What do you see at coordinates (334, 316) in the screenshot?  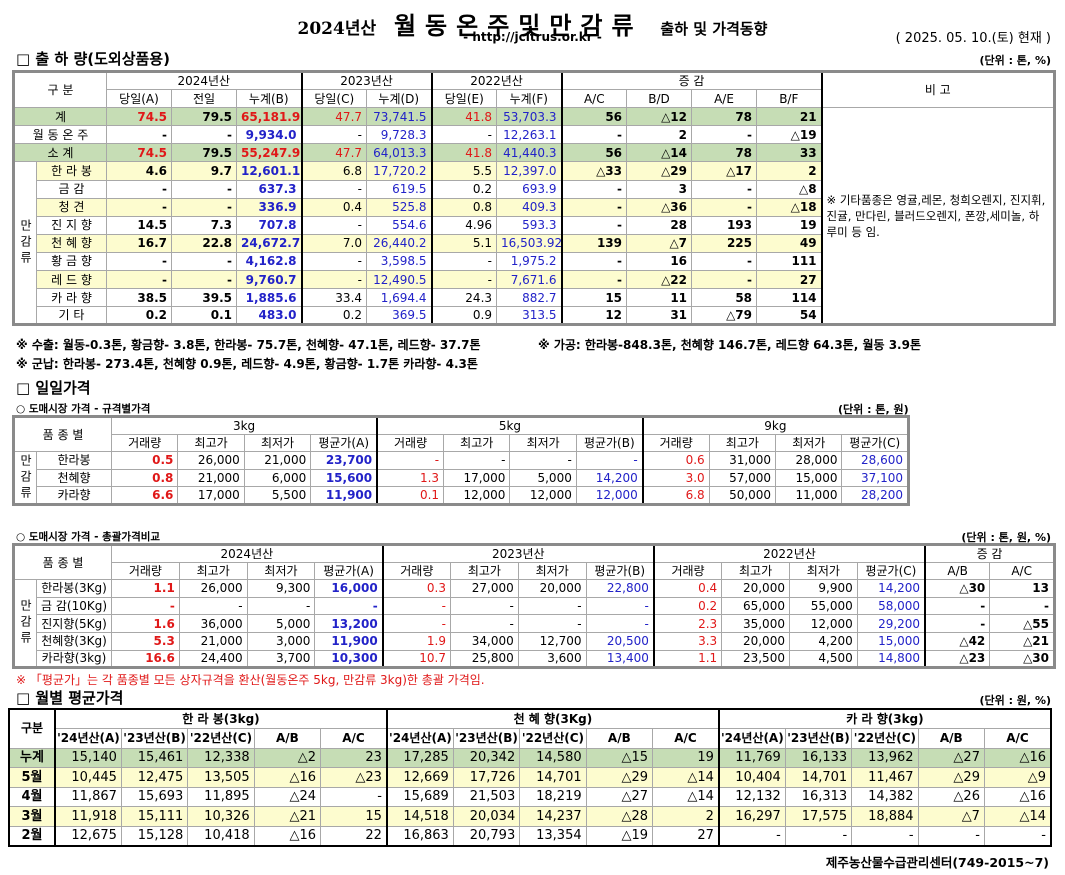 I see `cell: 0.2` at bounding box center [334, 316].